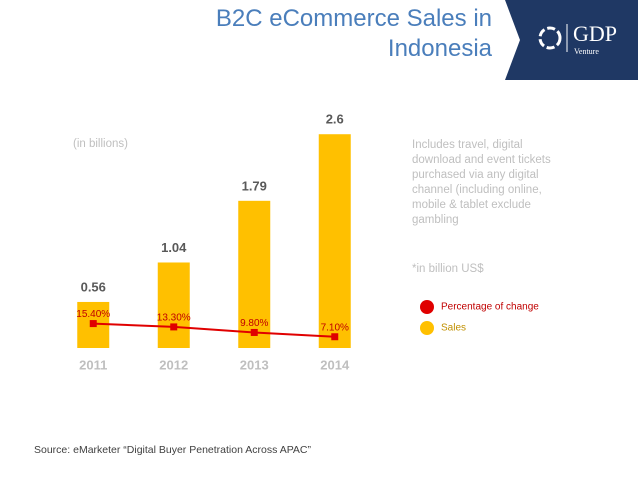 The height and width of the screenshot is (479, 638). What do you see at coordinates (550, 38) in the screenshot?
I see `logo-icon` at bounding box center [550, 38].